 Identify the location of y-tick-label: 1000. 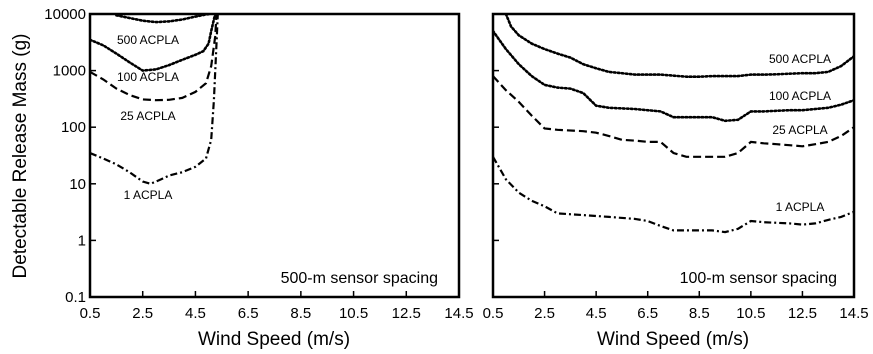
(69, 71).